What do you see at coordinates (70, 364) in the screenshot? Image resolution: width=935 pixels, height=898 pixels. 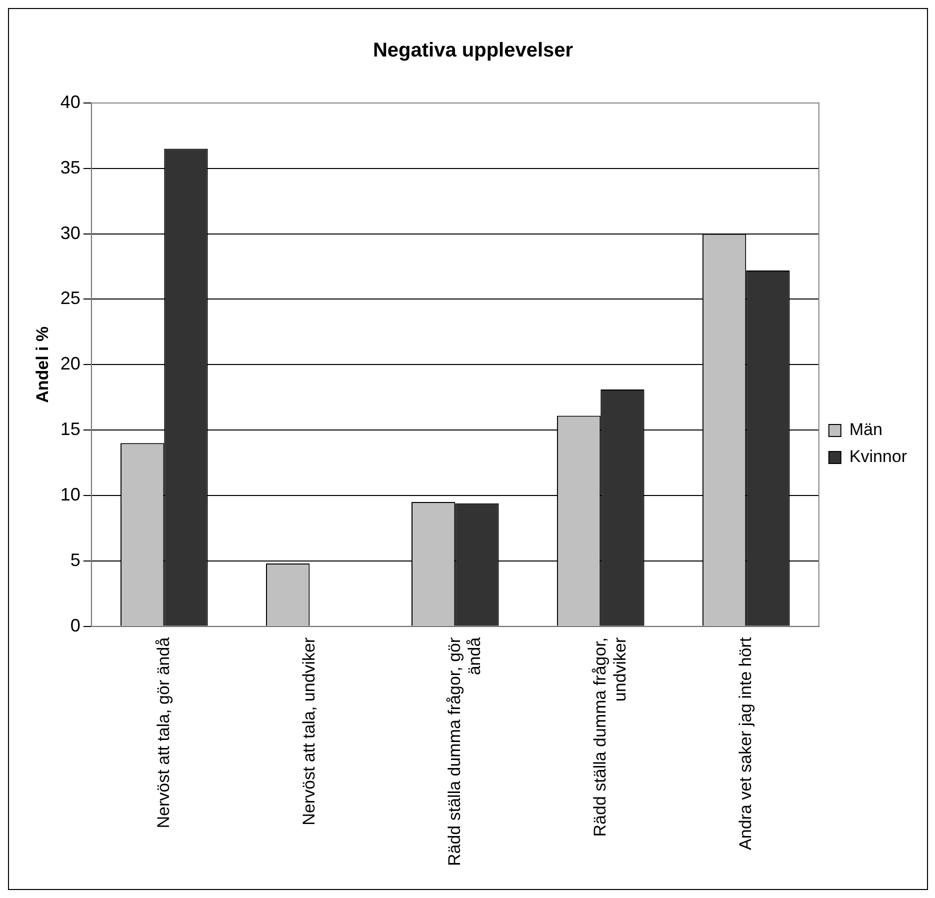 I see `y-tick-label: 20` at bounding box center [70, 364].